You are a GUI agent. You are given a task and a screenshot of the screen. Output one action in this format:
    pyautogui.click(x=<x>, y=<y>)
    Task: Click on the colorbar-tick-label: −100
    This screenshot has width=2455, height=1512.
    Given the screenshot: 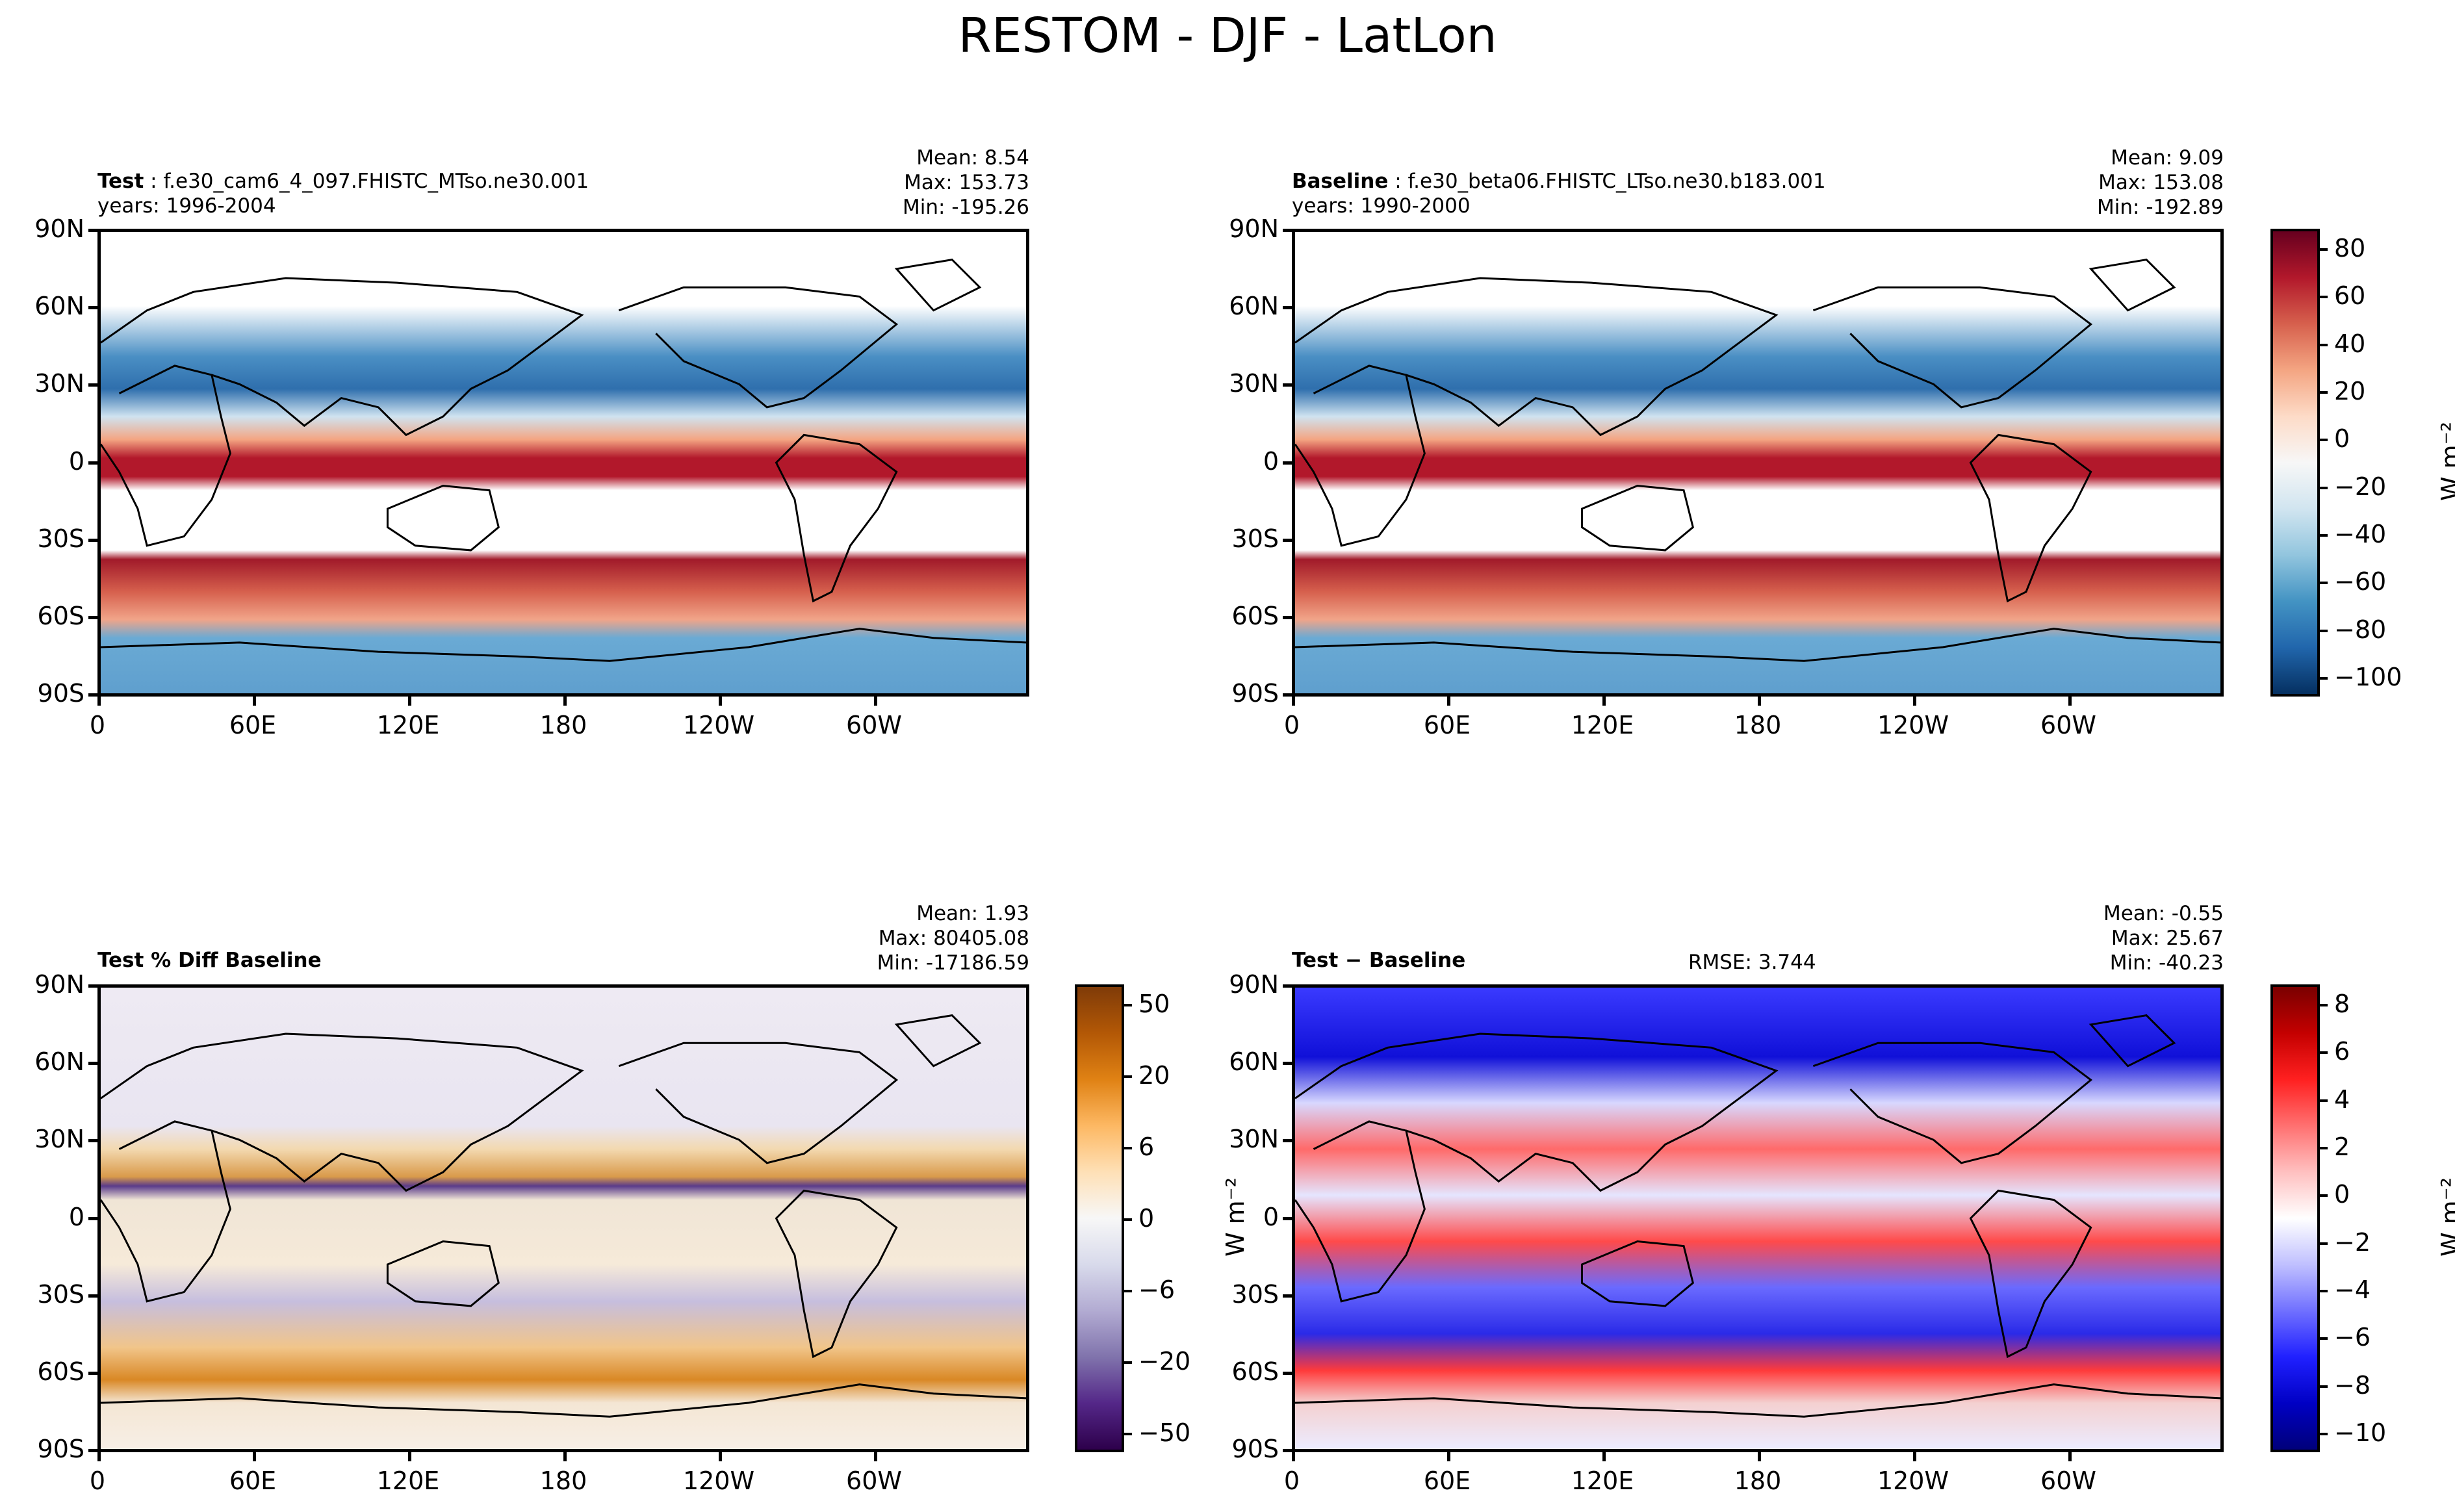 What is the action you would take?
    pyautogui.click(x=2368, y=677)
    